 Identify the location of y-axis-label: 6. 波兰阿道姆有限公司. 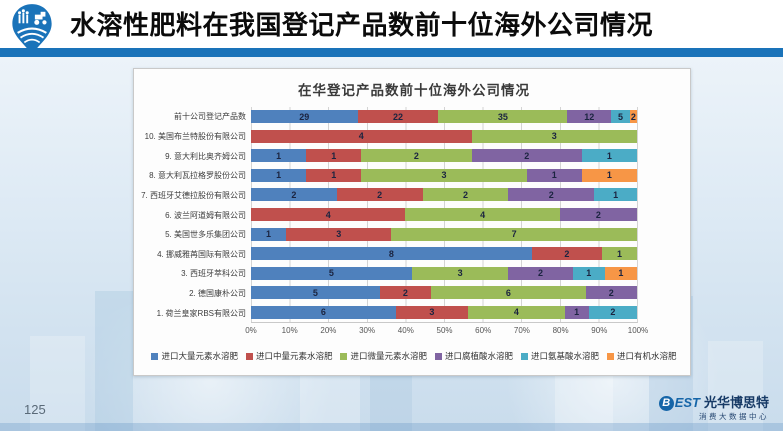
(205, 215).